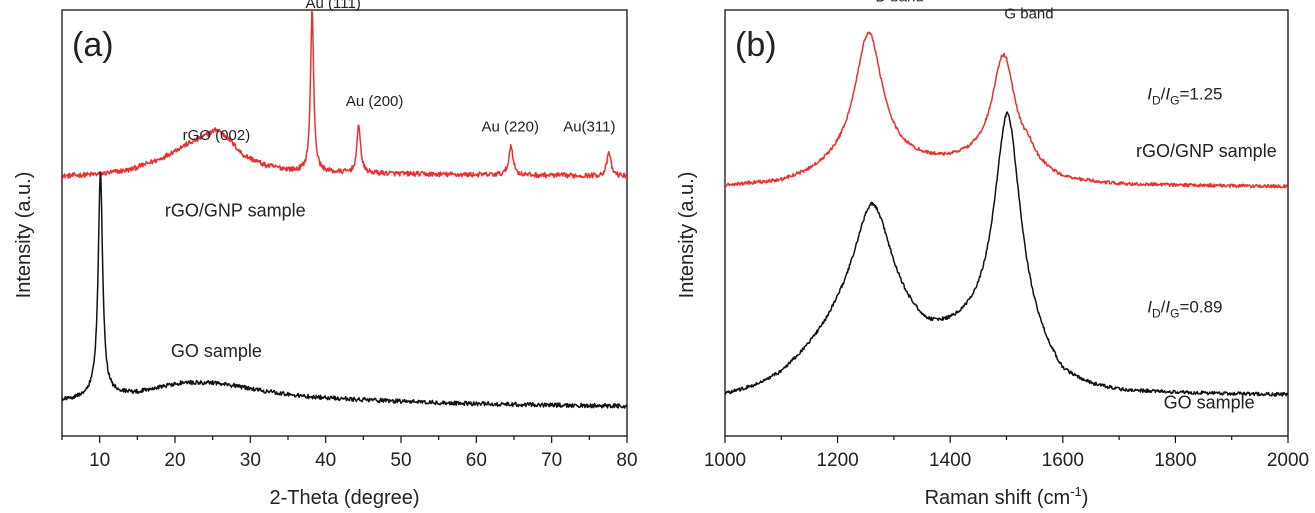 Image resolution: width=1315 pixels, height=513 pixels. Describe the element at coordinates (476, 460) in the screenshot. I see `x-tick-label: 60` at that location.